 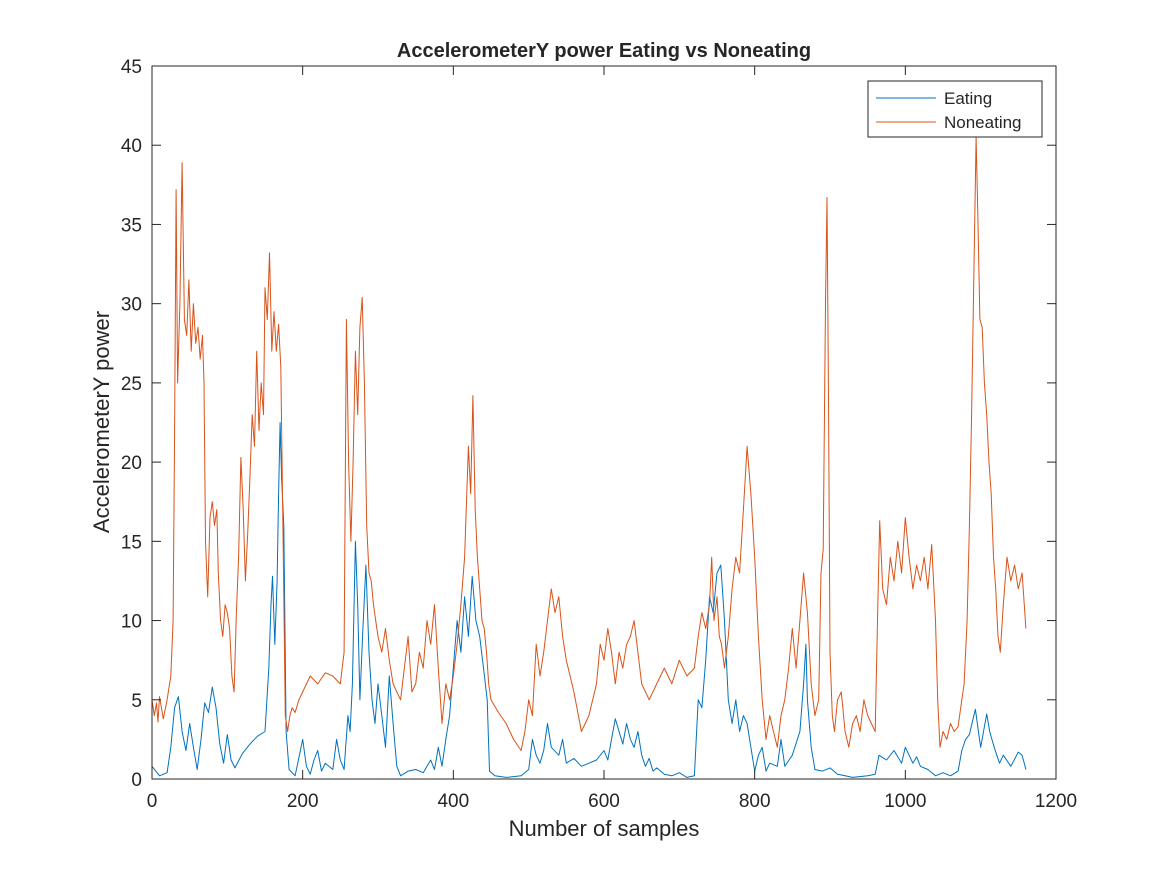 What do you see at coordinates (755, 801) in the screenshot?
I see `x-tick-label: 800` at bounding box center [755, 801].